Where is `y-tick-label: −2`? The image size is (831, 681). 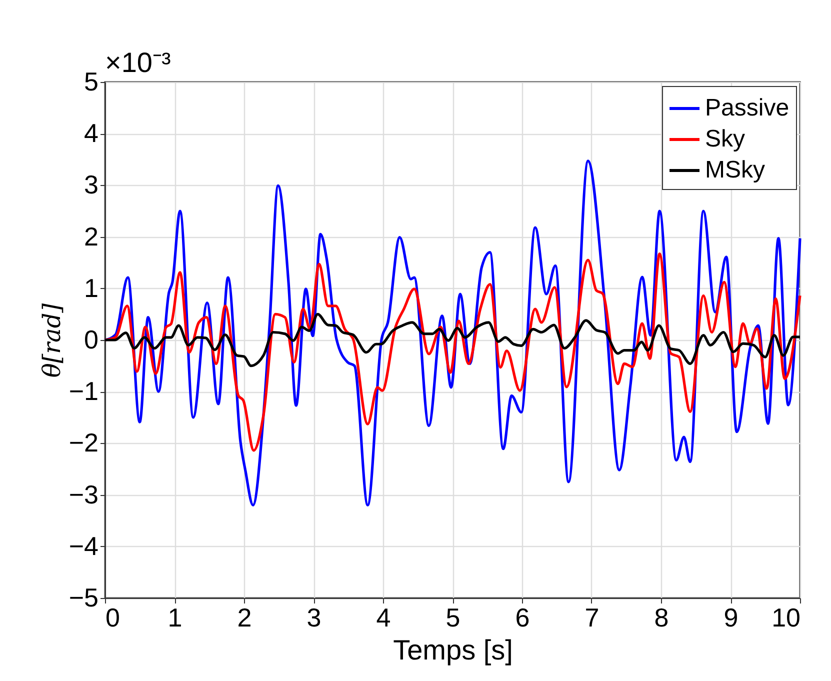
y-tick-label: −2 is located at coordinates (83, 443).